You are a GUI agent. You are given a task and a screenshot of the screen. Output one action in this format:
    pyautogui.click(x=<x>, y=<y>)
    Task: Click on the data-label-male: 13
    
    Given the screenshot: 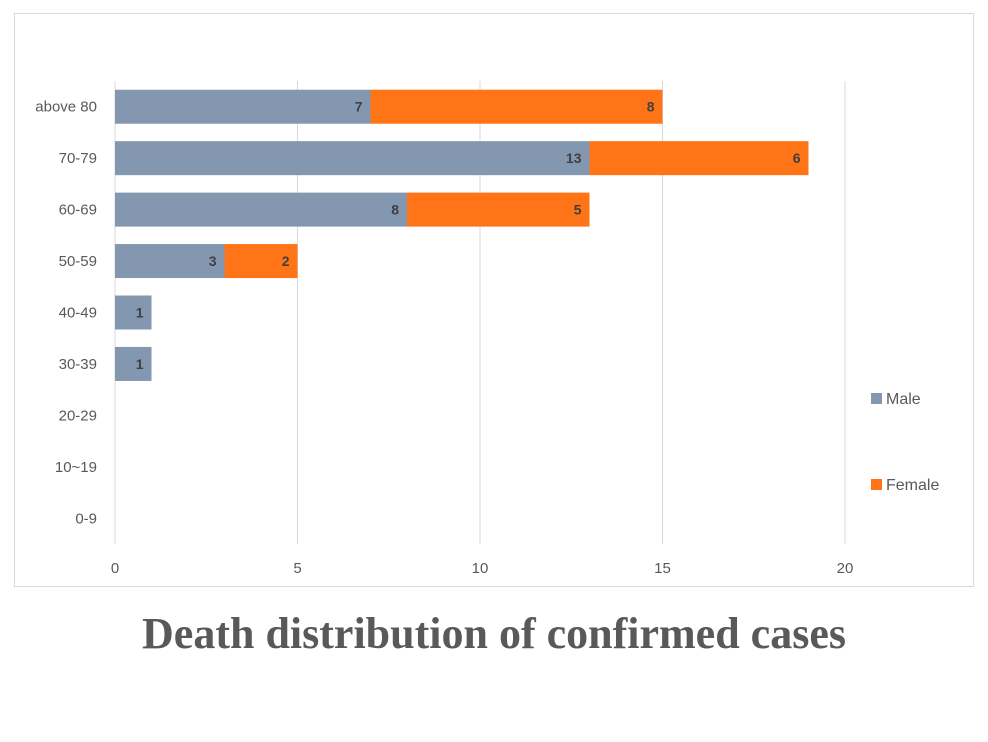 What is the action you would take?
    pyautogui.click(x=574, y=158)
    